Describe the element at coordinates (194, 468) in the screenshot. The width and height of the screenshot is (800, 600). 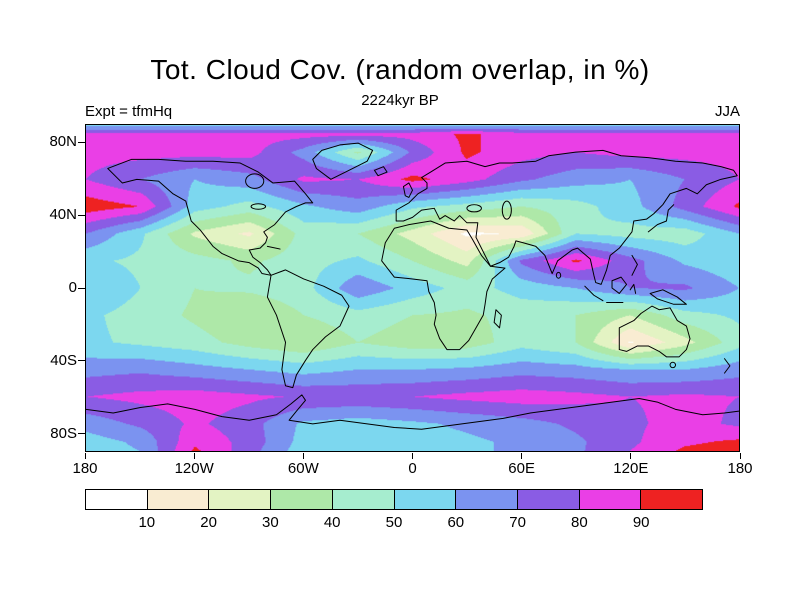
I see `lon-tick-label: 120W` at that location.